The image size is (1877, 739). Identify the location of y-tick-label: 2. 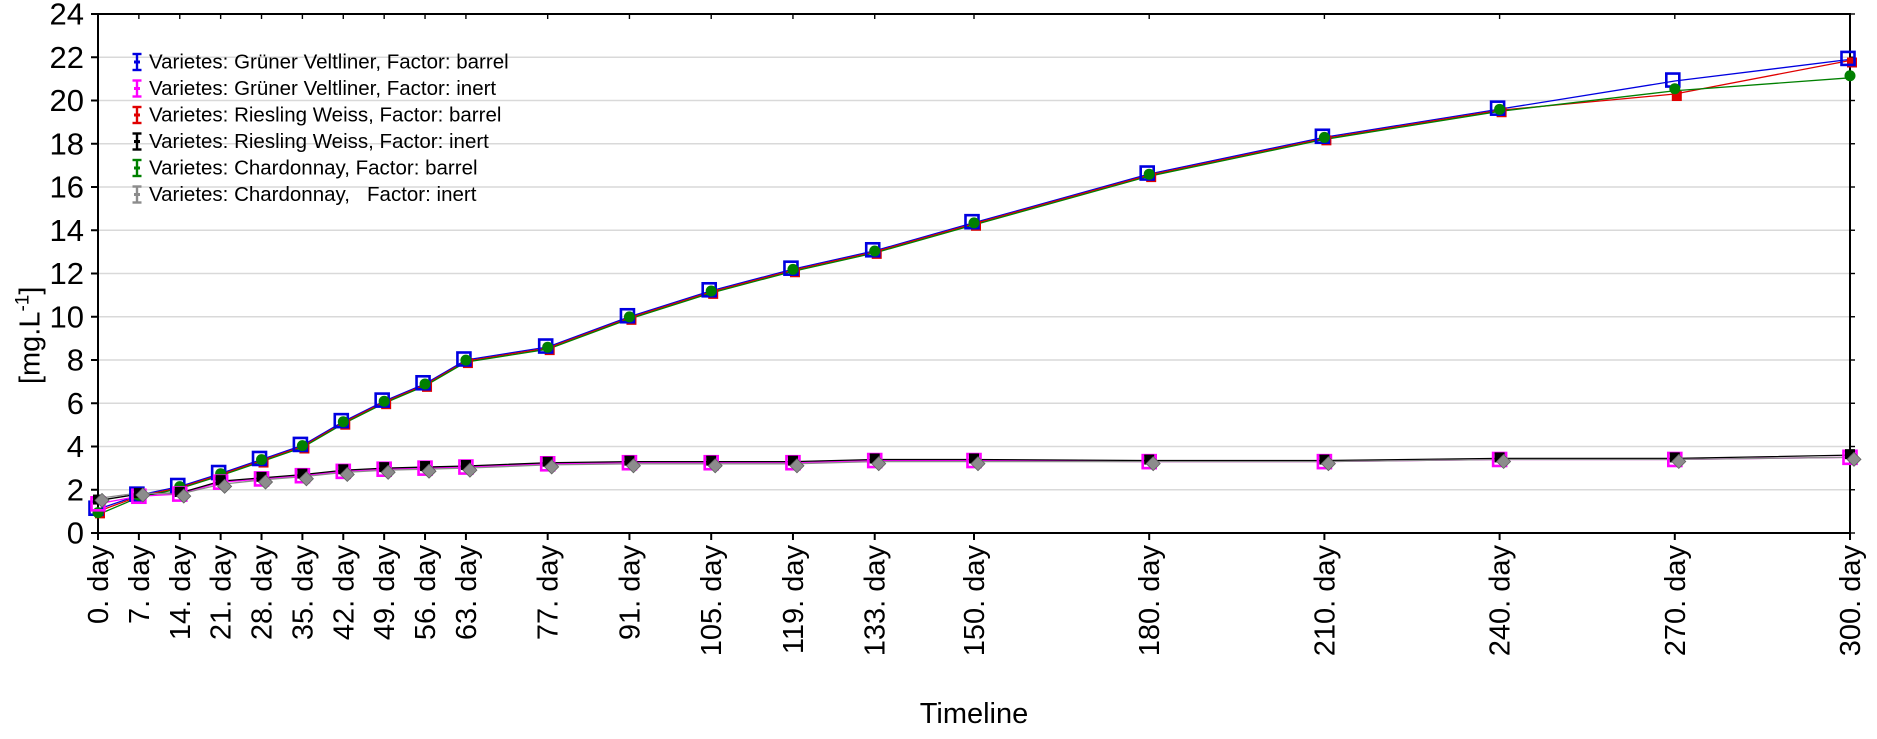
(75, 489).